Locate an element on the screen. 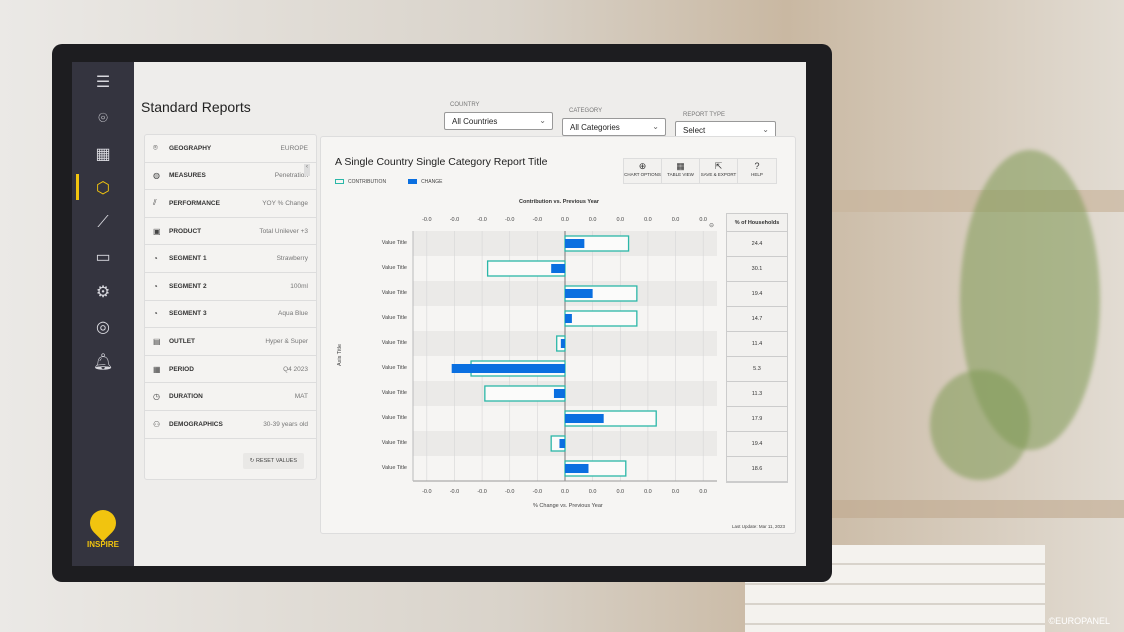  table-icon: ▦ is located at coordinates (680, 166).